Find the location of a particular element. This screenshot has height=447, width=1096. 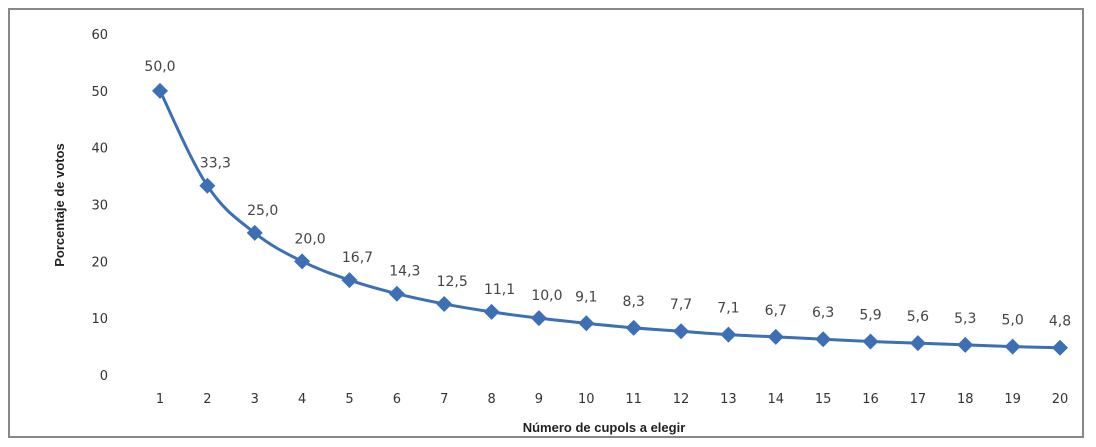

data-label: 25,0 is located at coordinates (262, 211).